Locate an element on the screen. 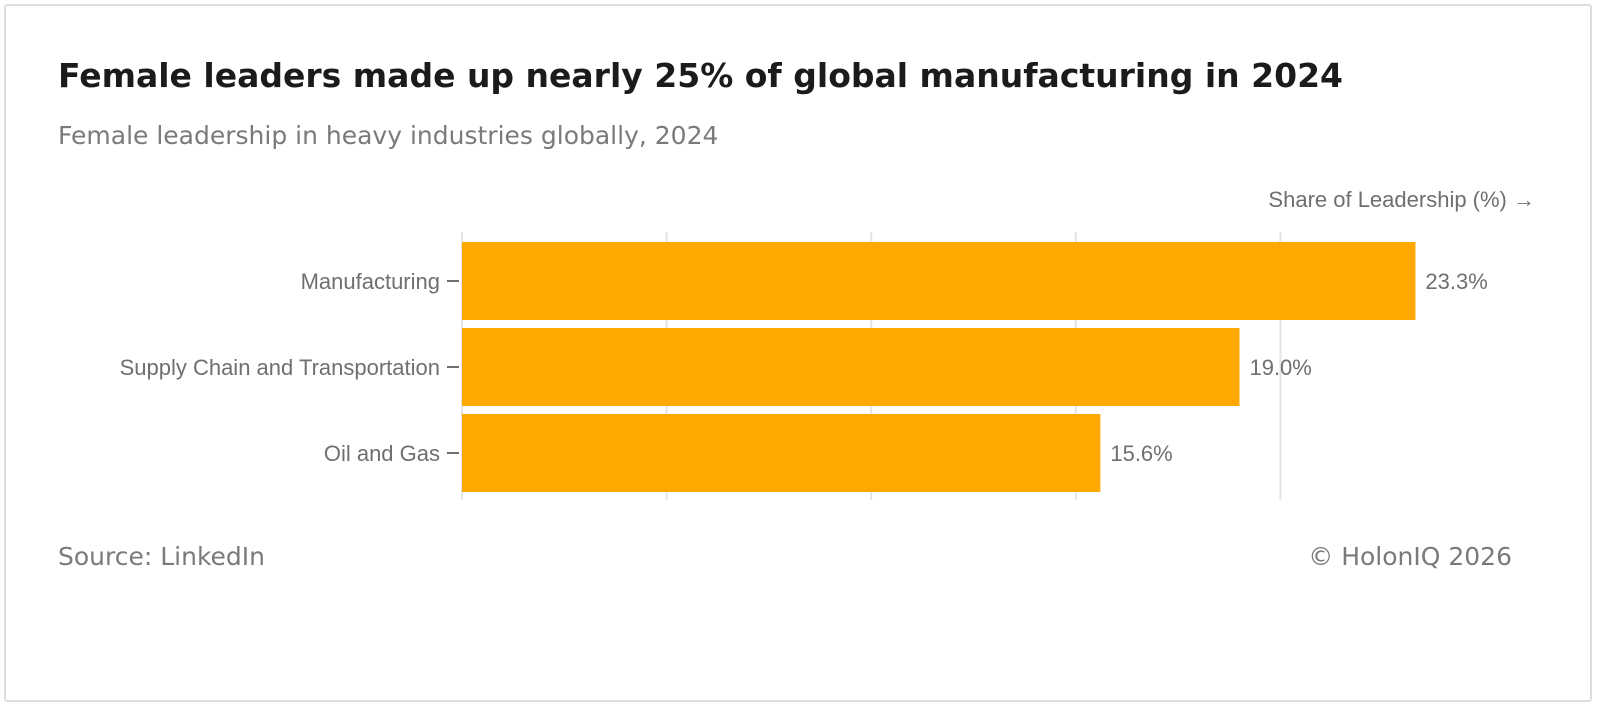 The image size is (1600, 707). bar-oil-and-gas is located at coordinates (781, 453).